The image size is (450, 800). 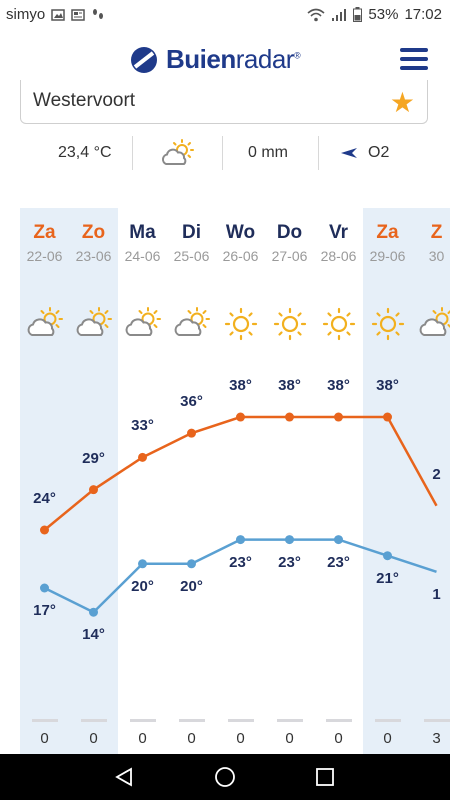 I want to click on status-bar: simyo 53% 17:02, so click(x=225, y=15).